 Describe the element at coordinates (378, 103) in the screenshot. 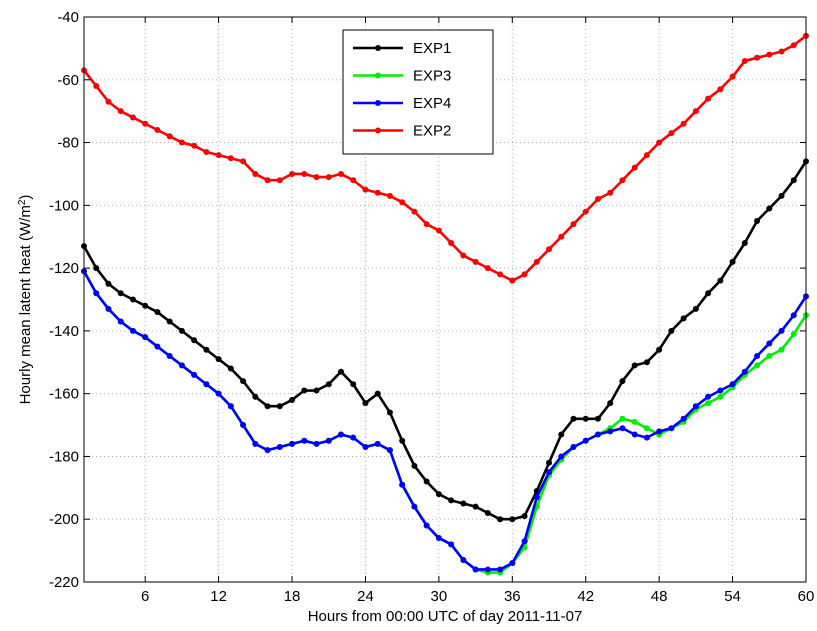

I see `legend-marker-exp4` at that location.